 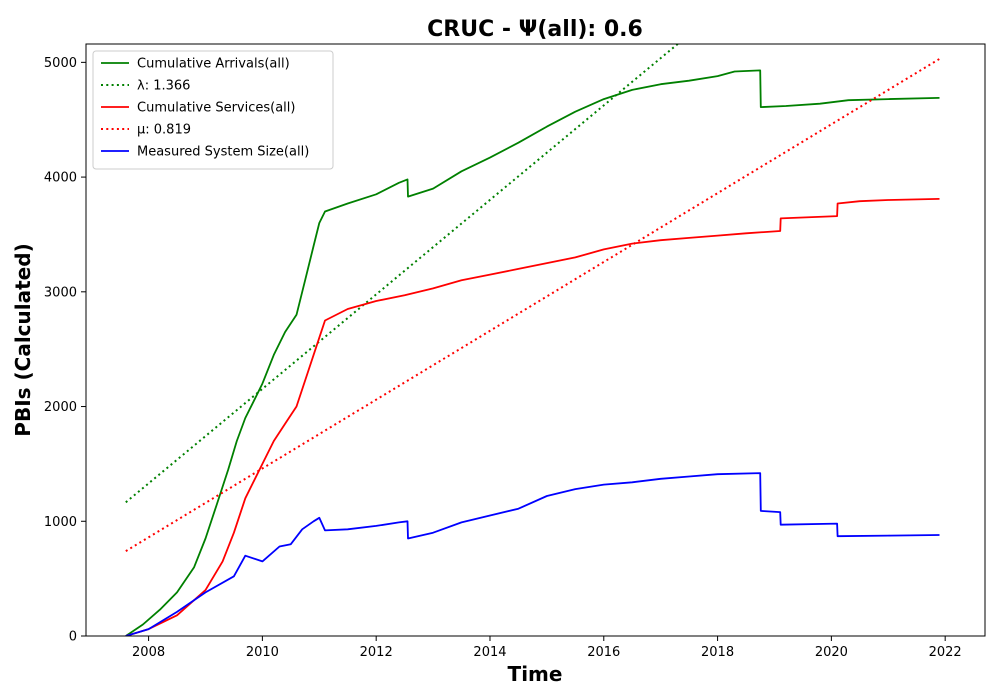 I want to click on y-tick-label: 3000, so click(x=60, y=292).